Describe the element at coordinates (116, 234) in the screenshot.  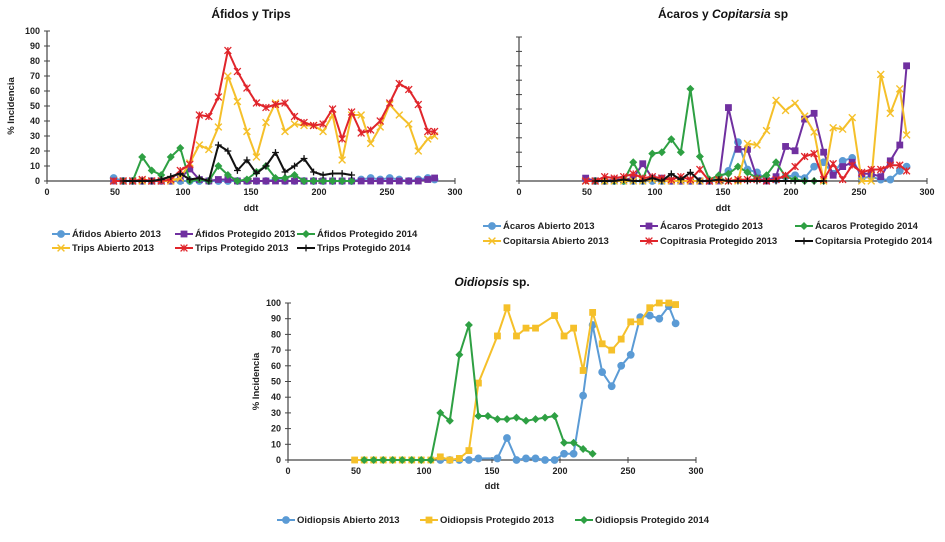
I see `legend-label: Áfidos Abierto 2013` at that location.